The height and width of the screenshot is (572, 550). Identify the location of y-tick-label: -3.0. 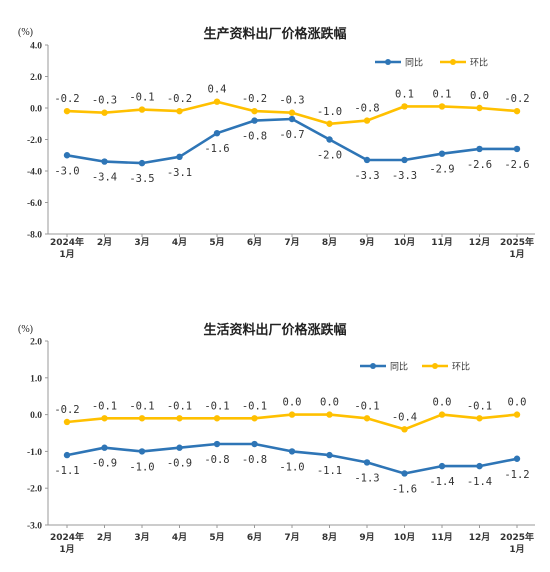
(34, 527).